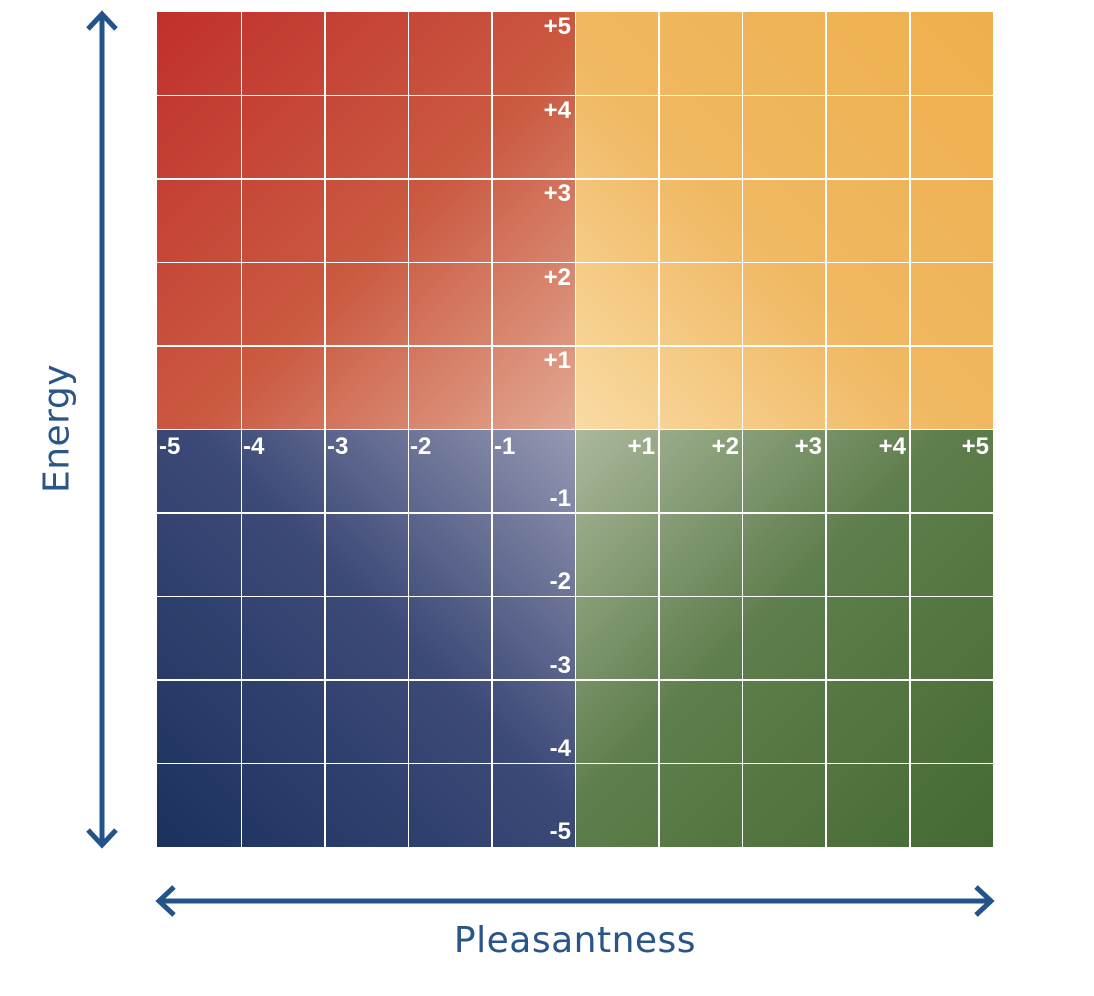 Image resolution: width=1094 pixels, height=996 pixels. I want to click on x-label: -1, so click(505, 446).